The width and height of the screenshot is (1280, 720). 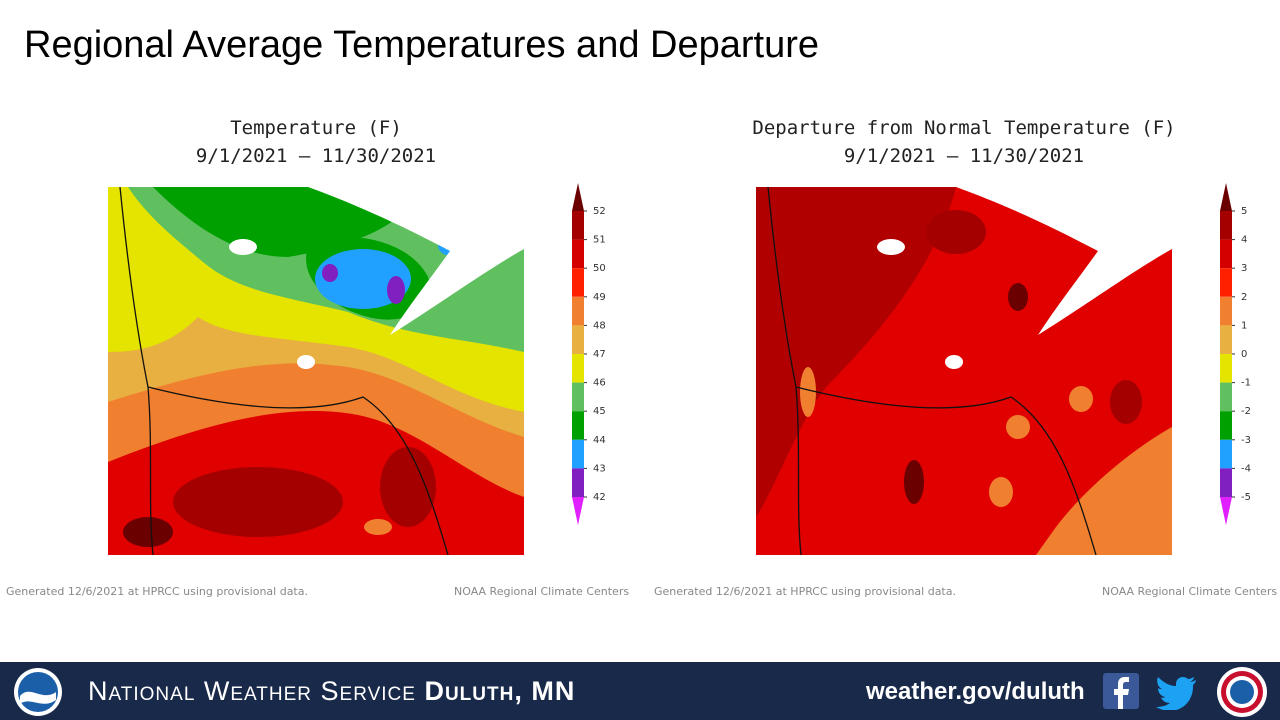 What do you see at coordinates (1176, 692) in the screenshot?
I see `twitter-icon` at bounding box center [1176, 692].